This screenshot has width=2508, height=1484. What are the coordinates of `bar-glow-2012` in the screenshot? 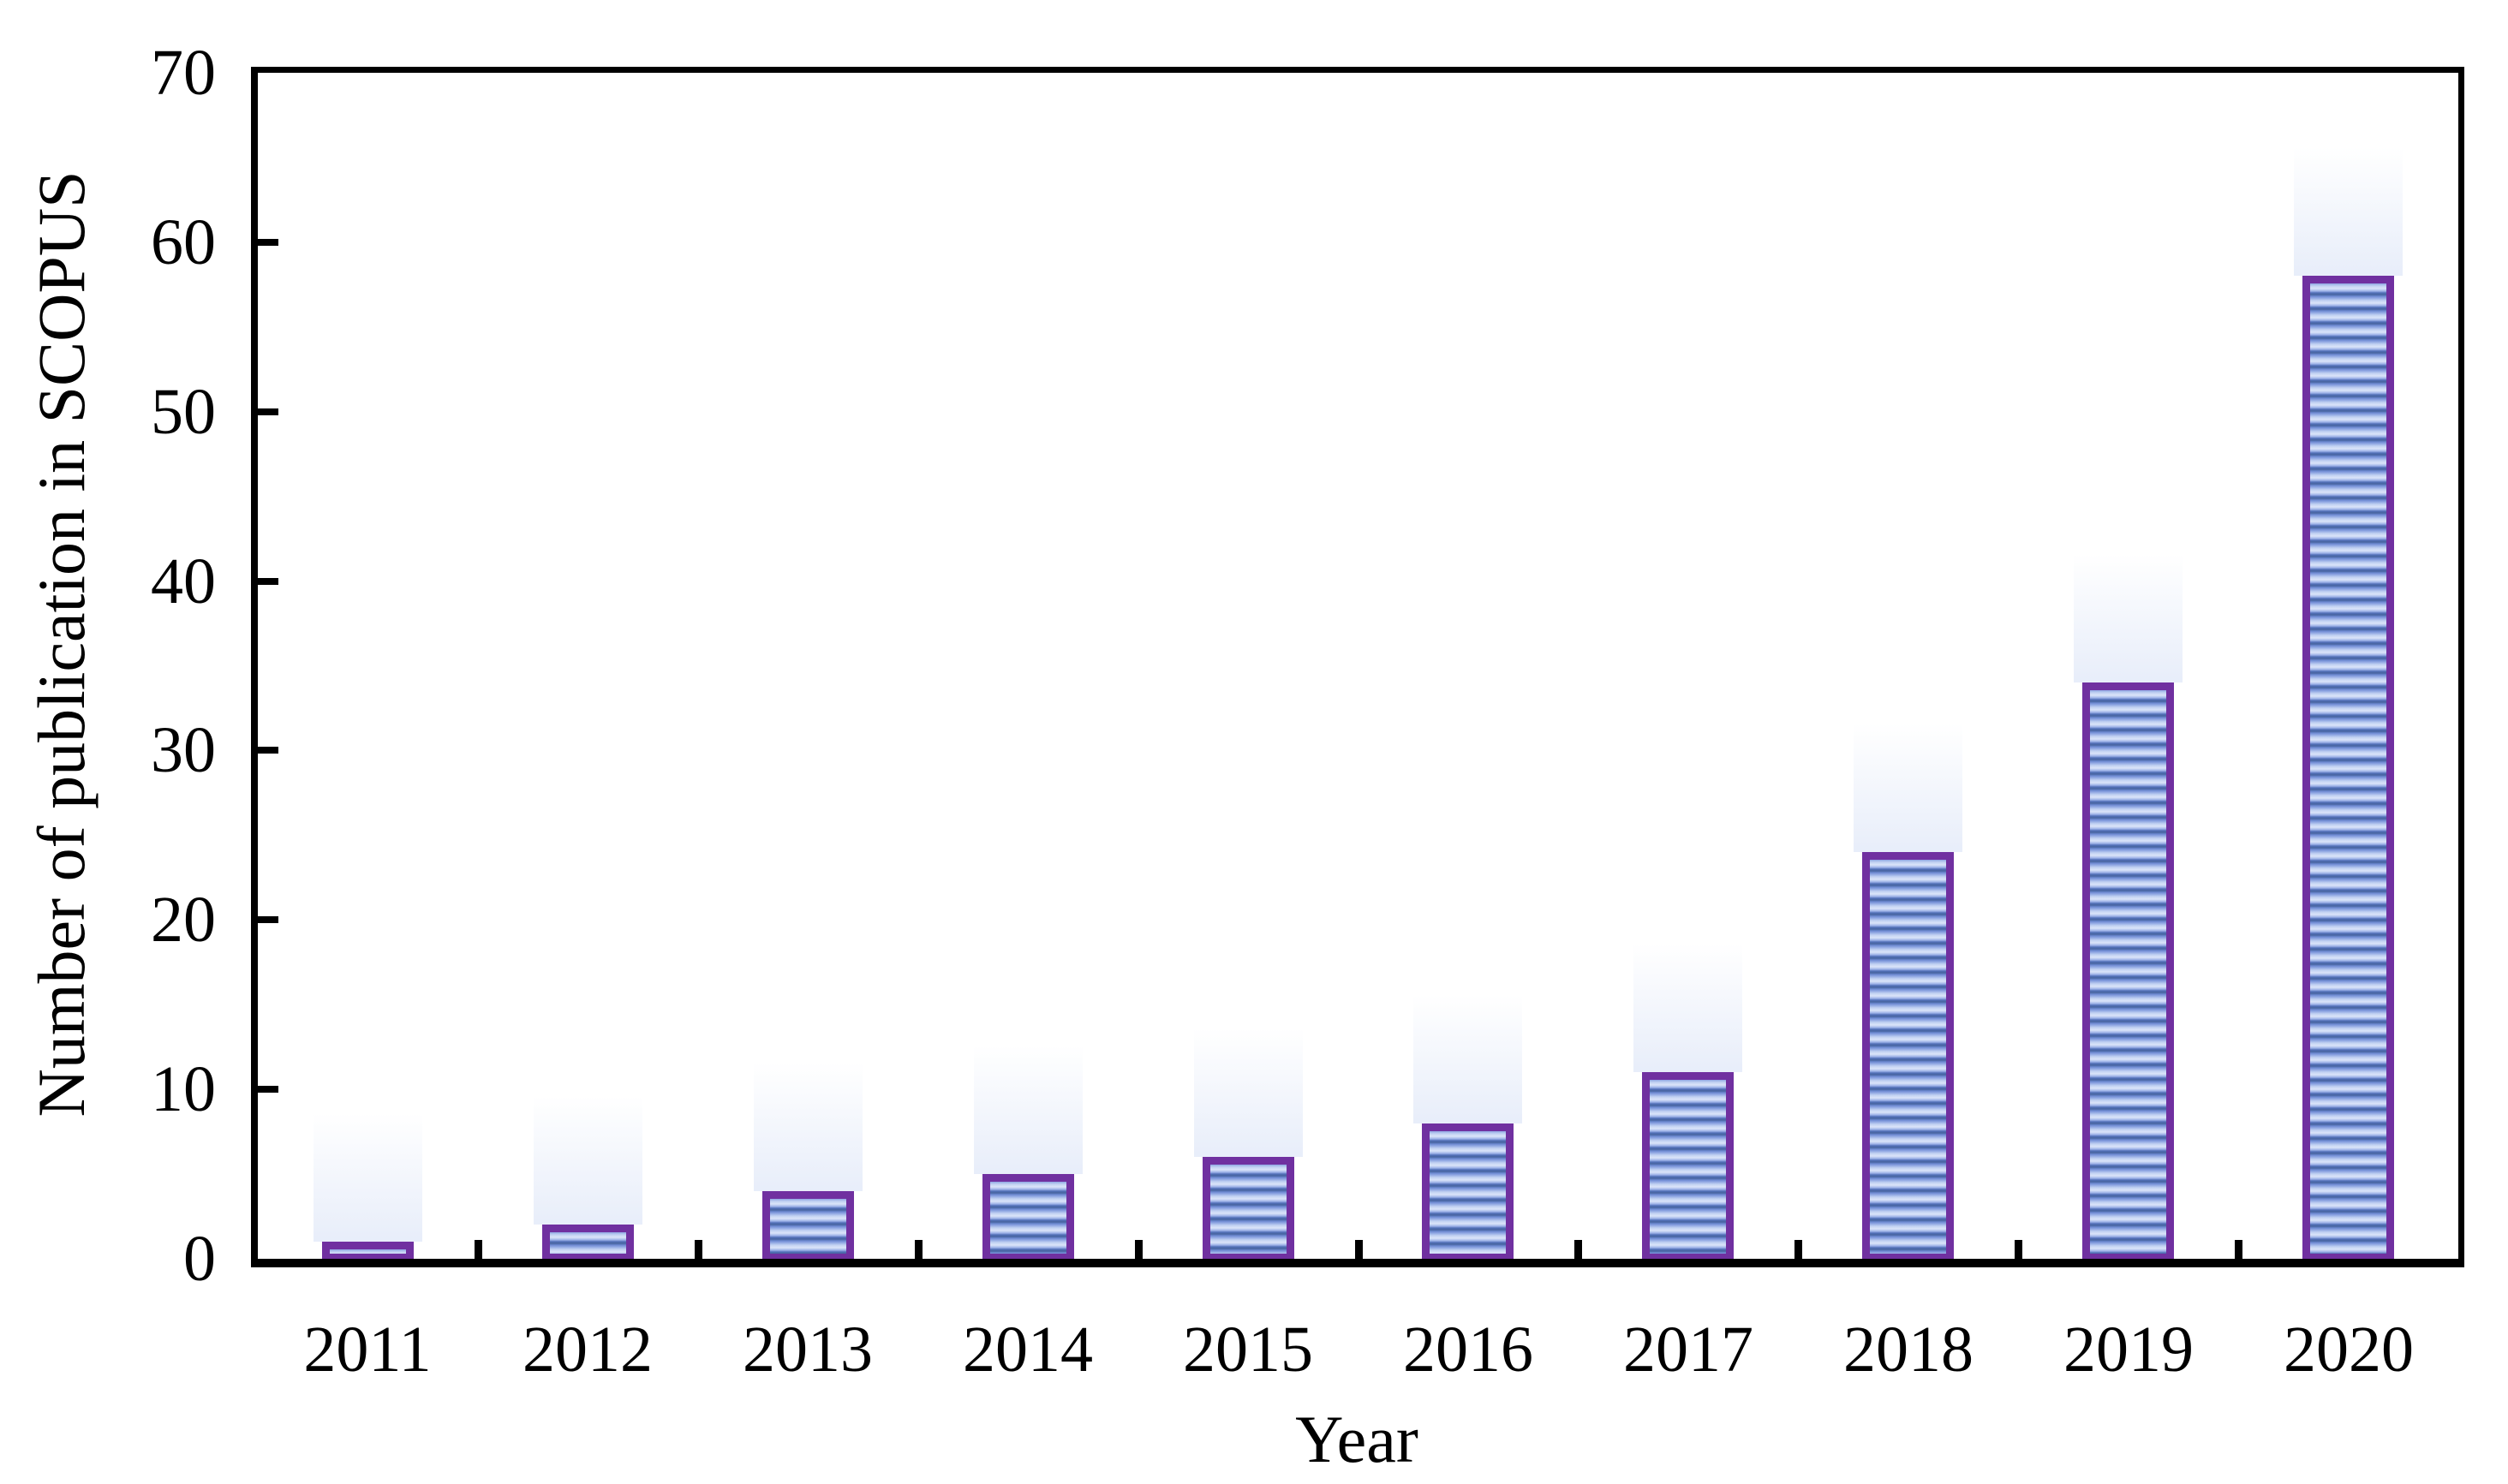 It's located at (588, 1160).